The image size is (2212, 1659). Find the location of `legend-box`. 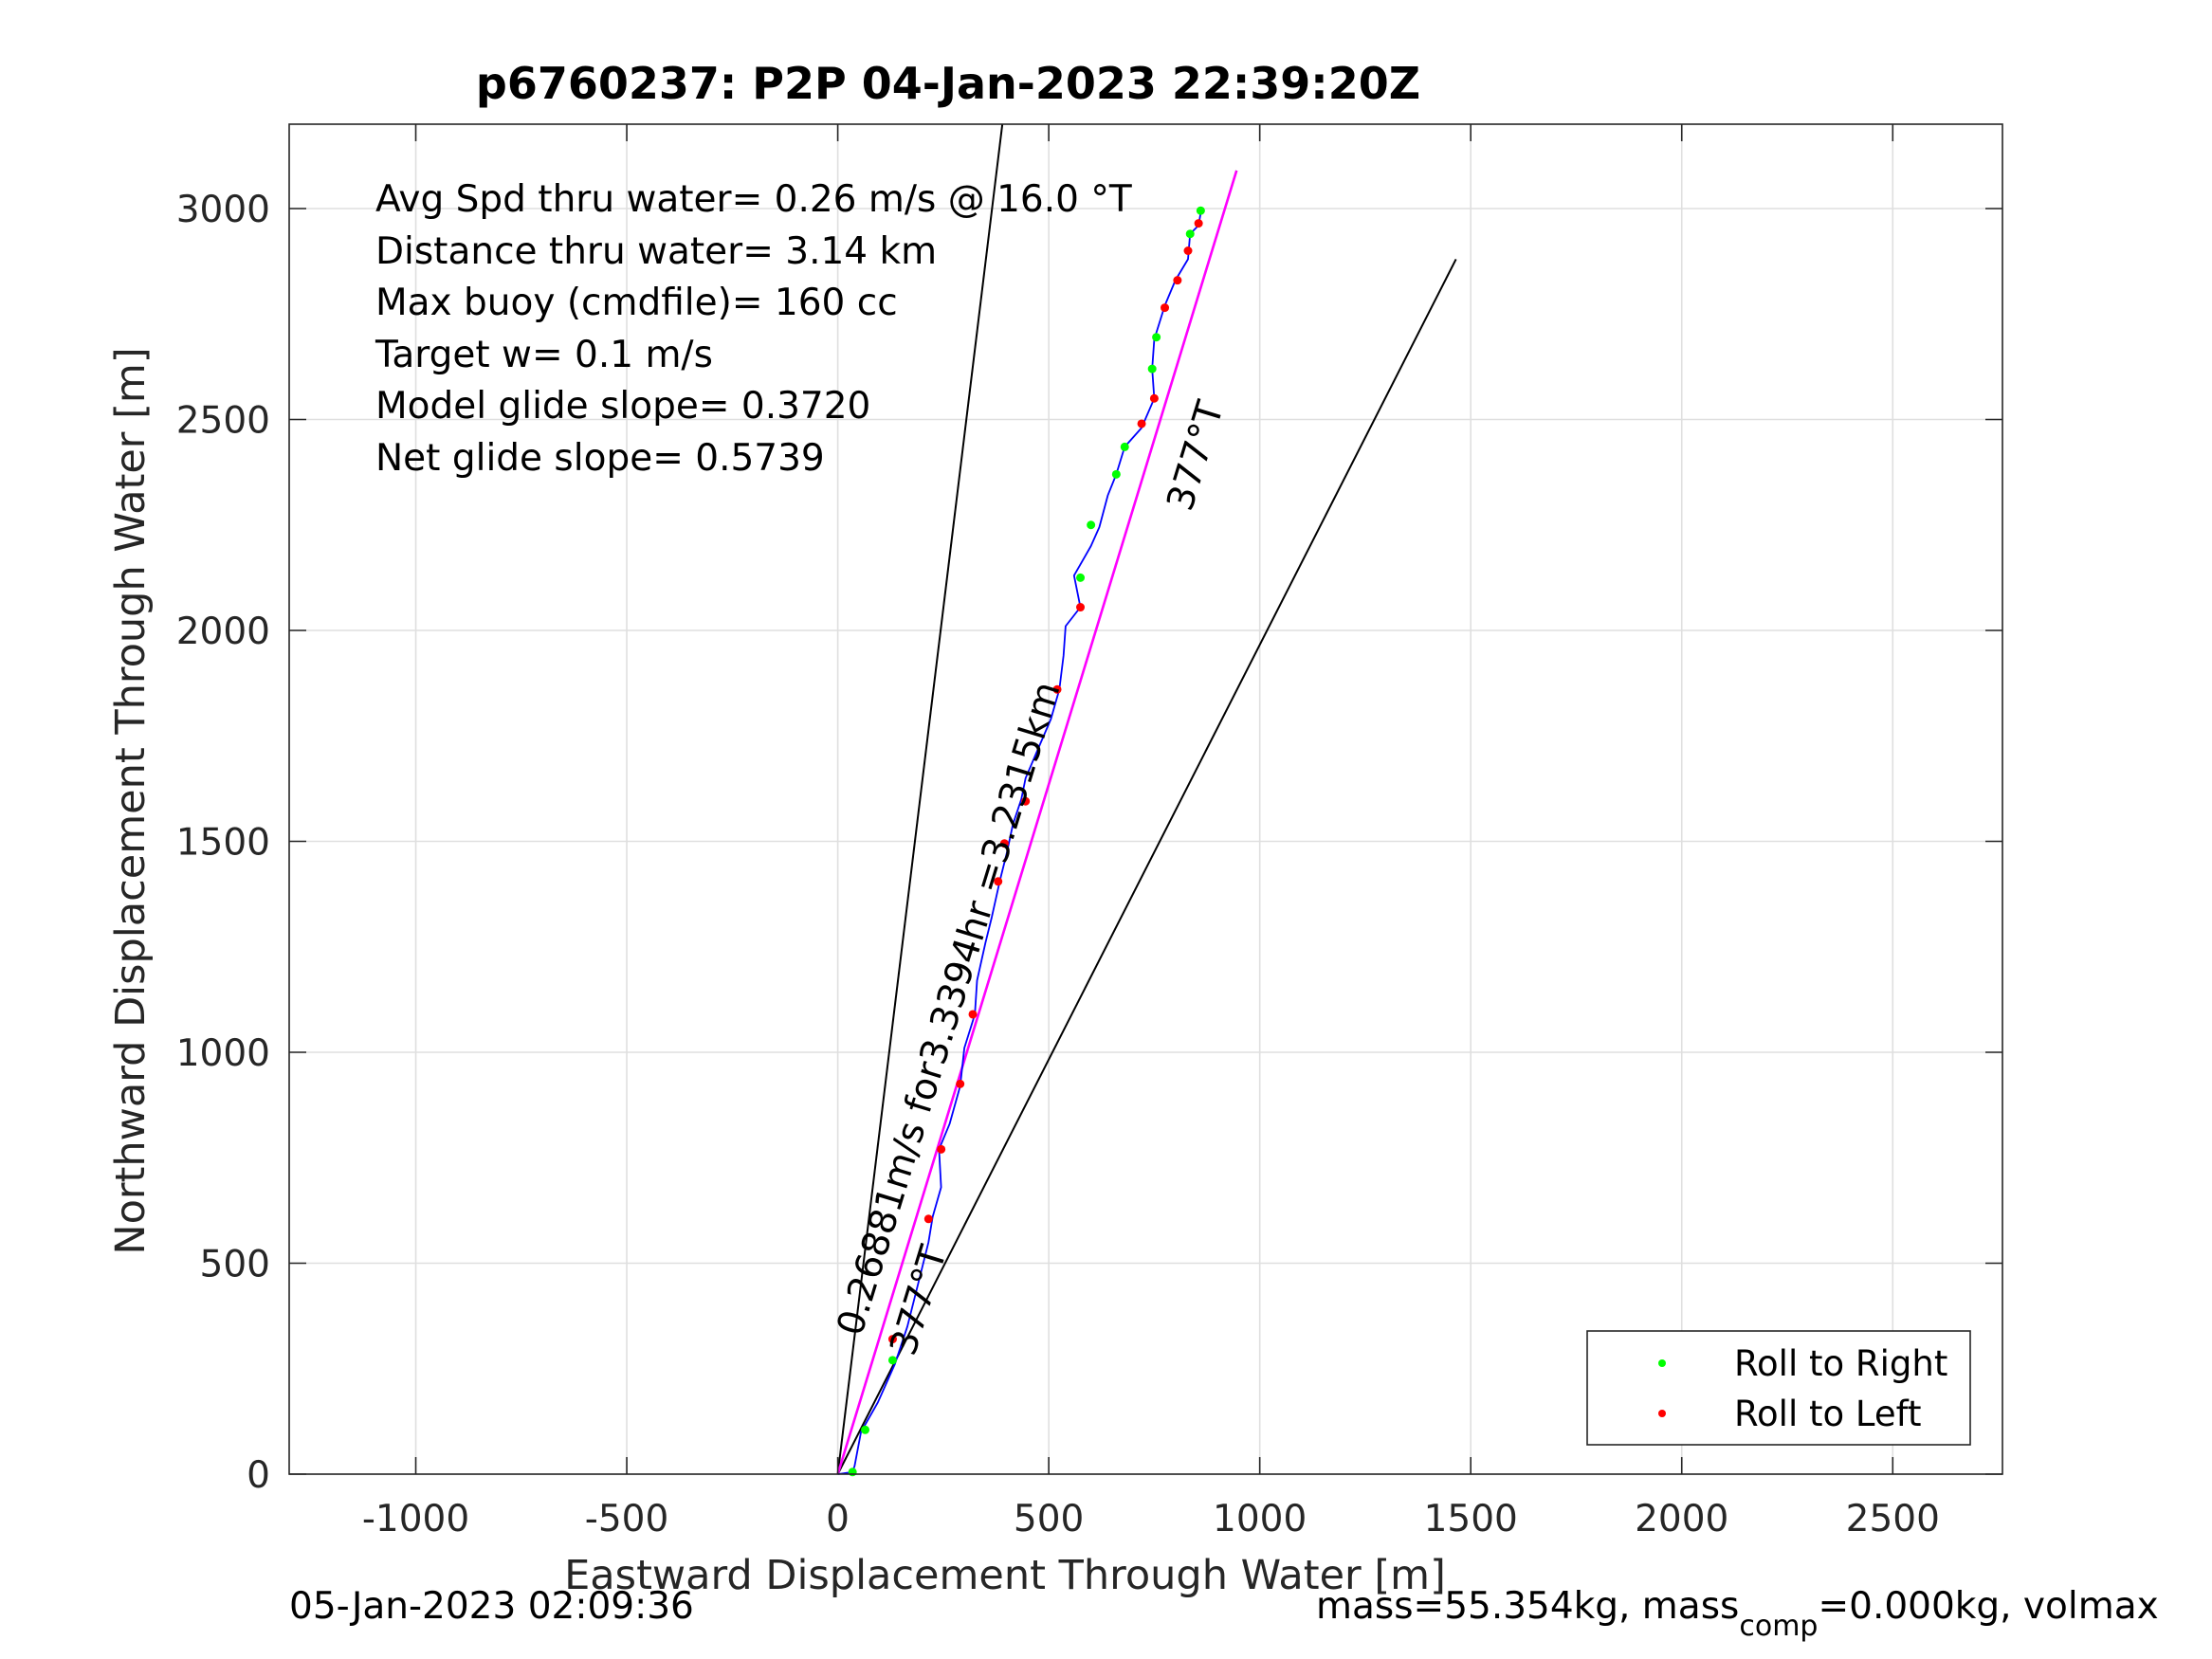

legend-box is located at coordinates (1778, 1388).